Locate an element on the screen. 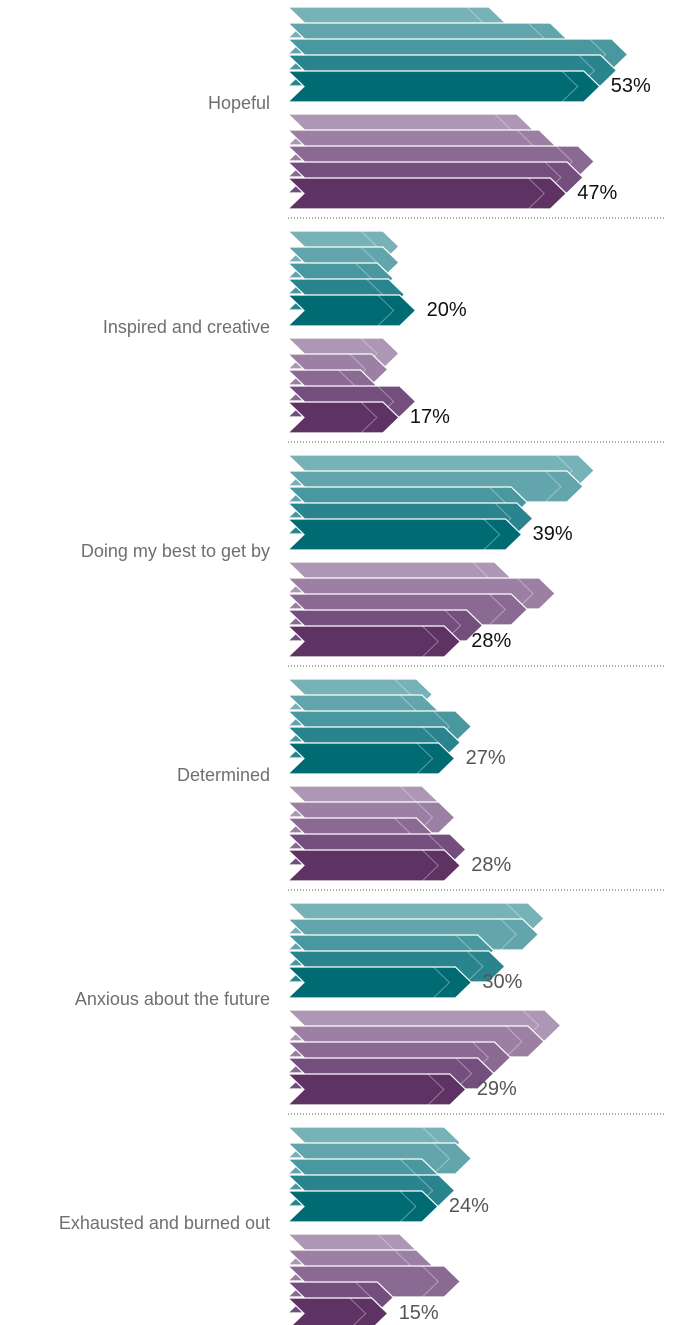 This screenshot has height=1325, width=674. bar-teal-5-determined is located at coordinates (371, 758).